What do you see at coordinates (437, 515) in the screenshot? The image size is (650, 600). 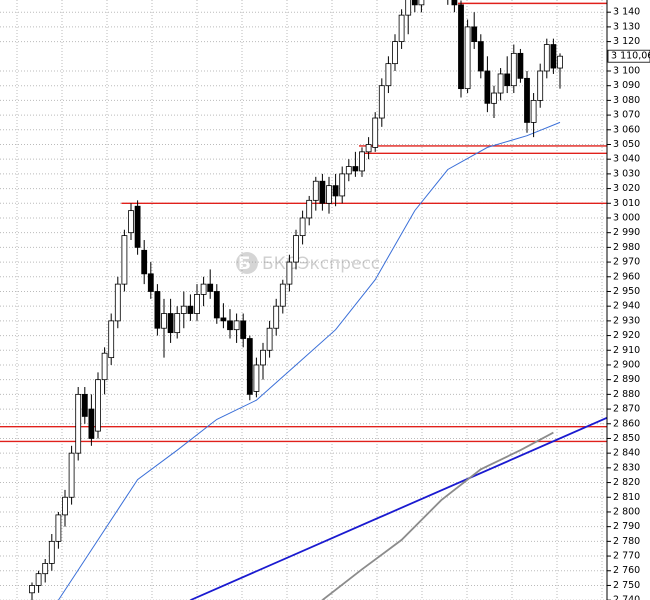 I see `moving-average` at bounding box center [437, 515].